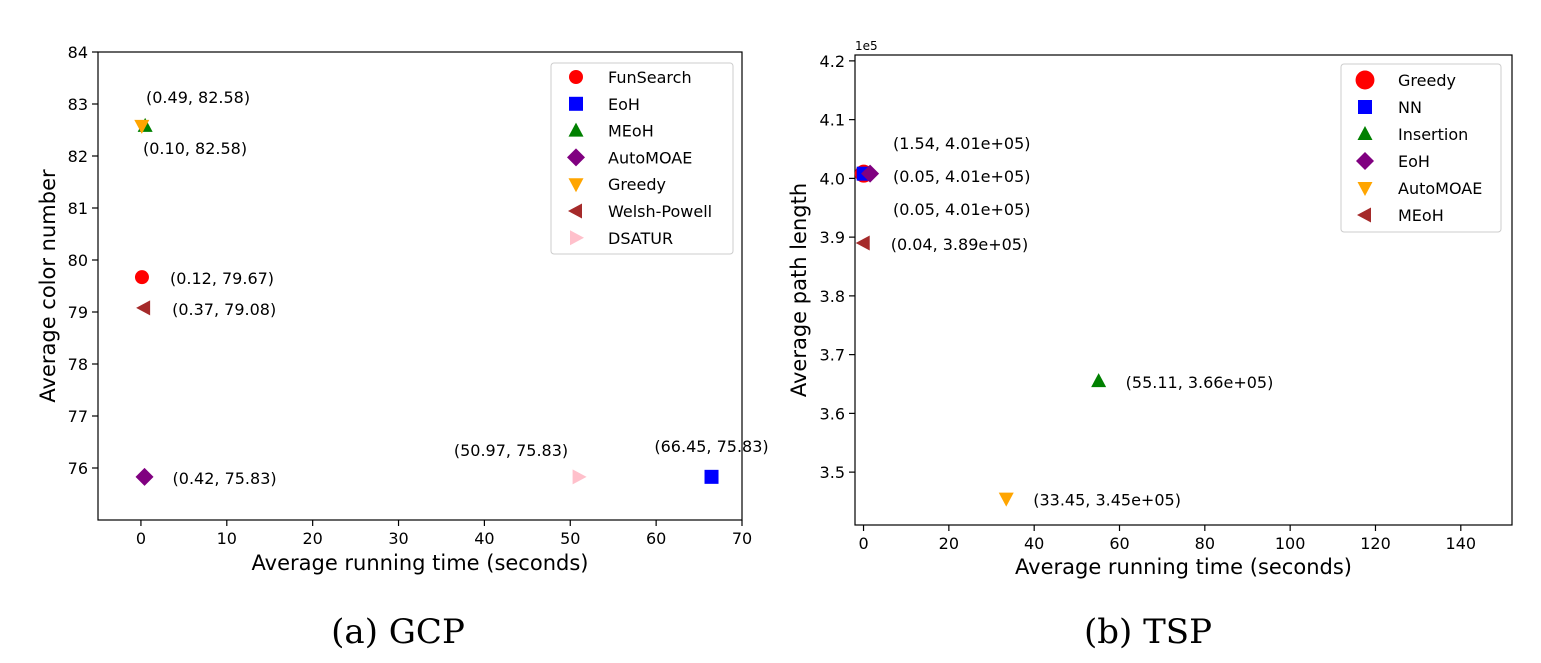  What do you see at coordinates (660, 211) in the screenshot?
I see `legend-label-welsh-powell: Welsh-Powell` at bounding box center [660, 211].